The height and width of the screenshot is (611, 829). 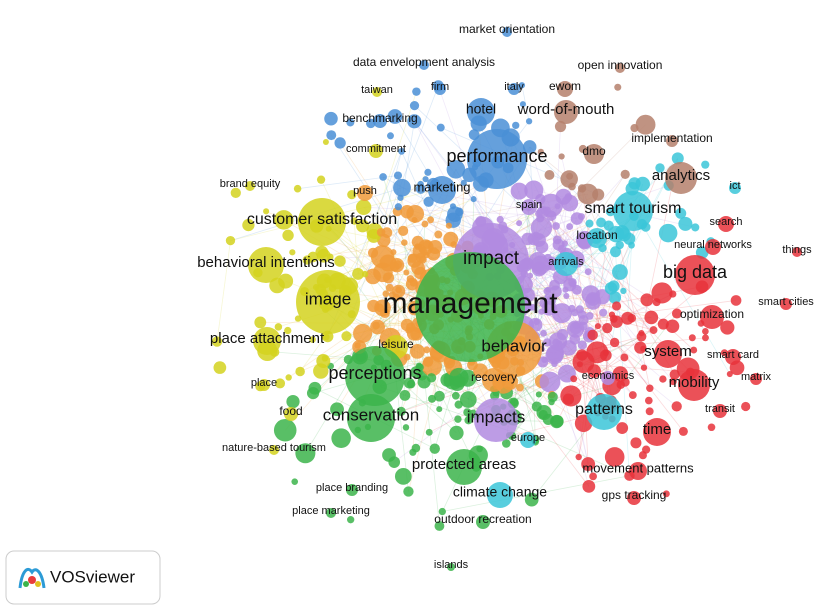 I want to click on node-label: smart card, so click(x=733, y=355).